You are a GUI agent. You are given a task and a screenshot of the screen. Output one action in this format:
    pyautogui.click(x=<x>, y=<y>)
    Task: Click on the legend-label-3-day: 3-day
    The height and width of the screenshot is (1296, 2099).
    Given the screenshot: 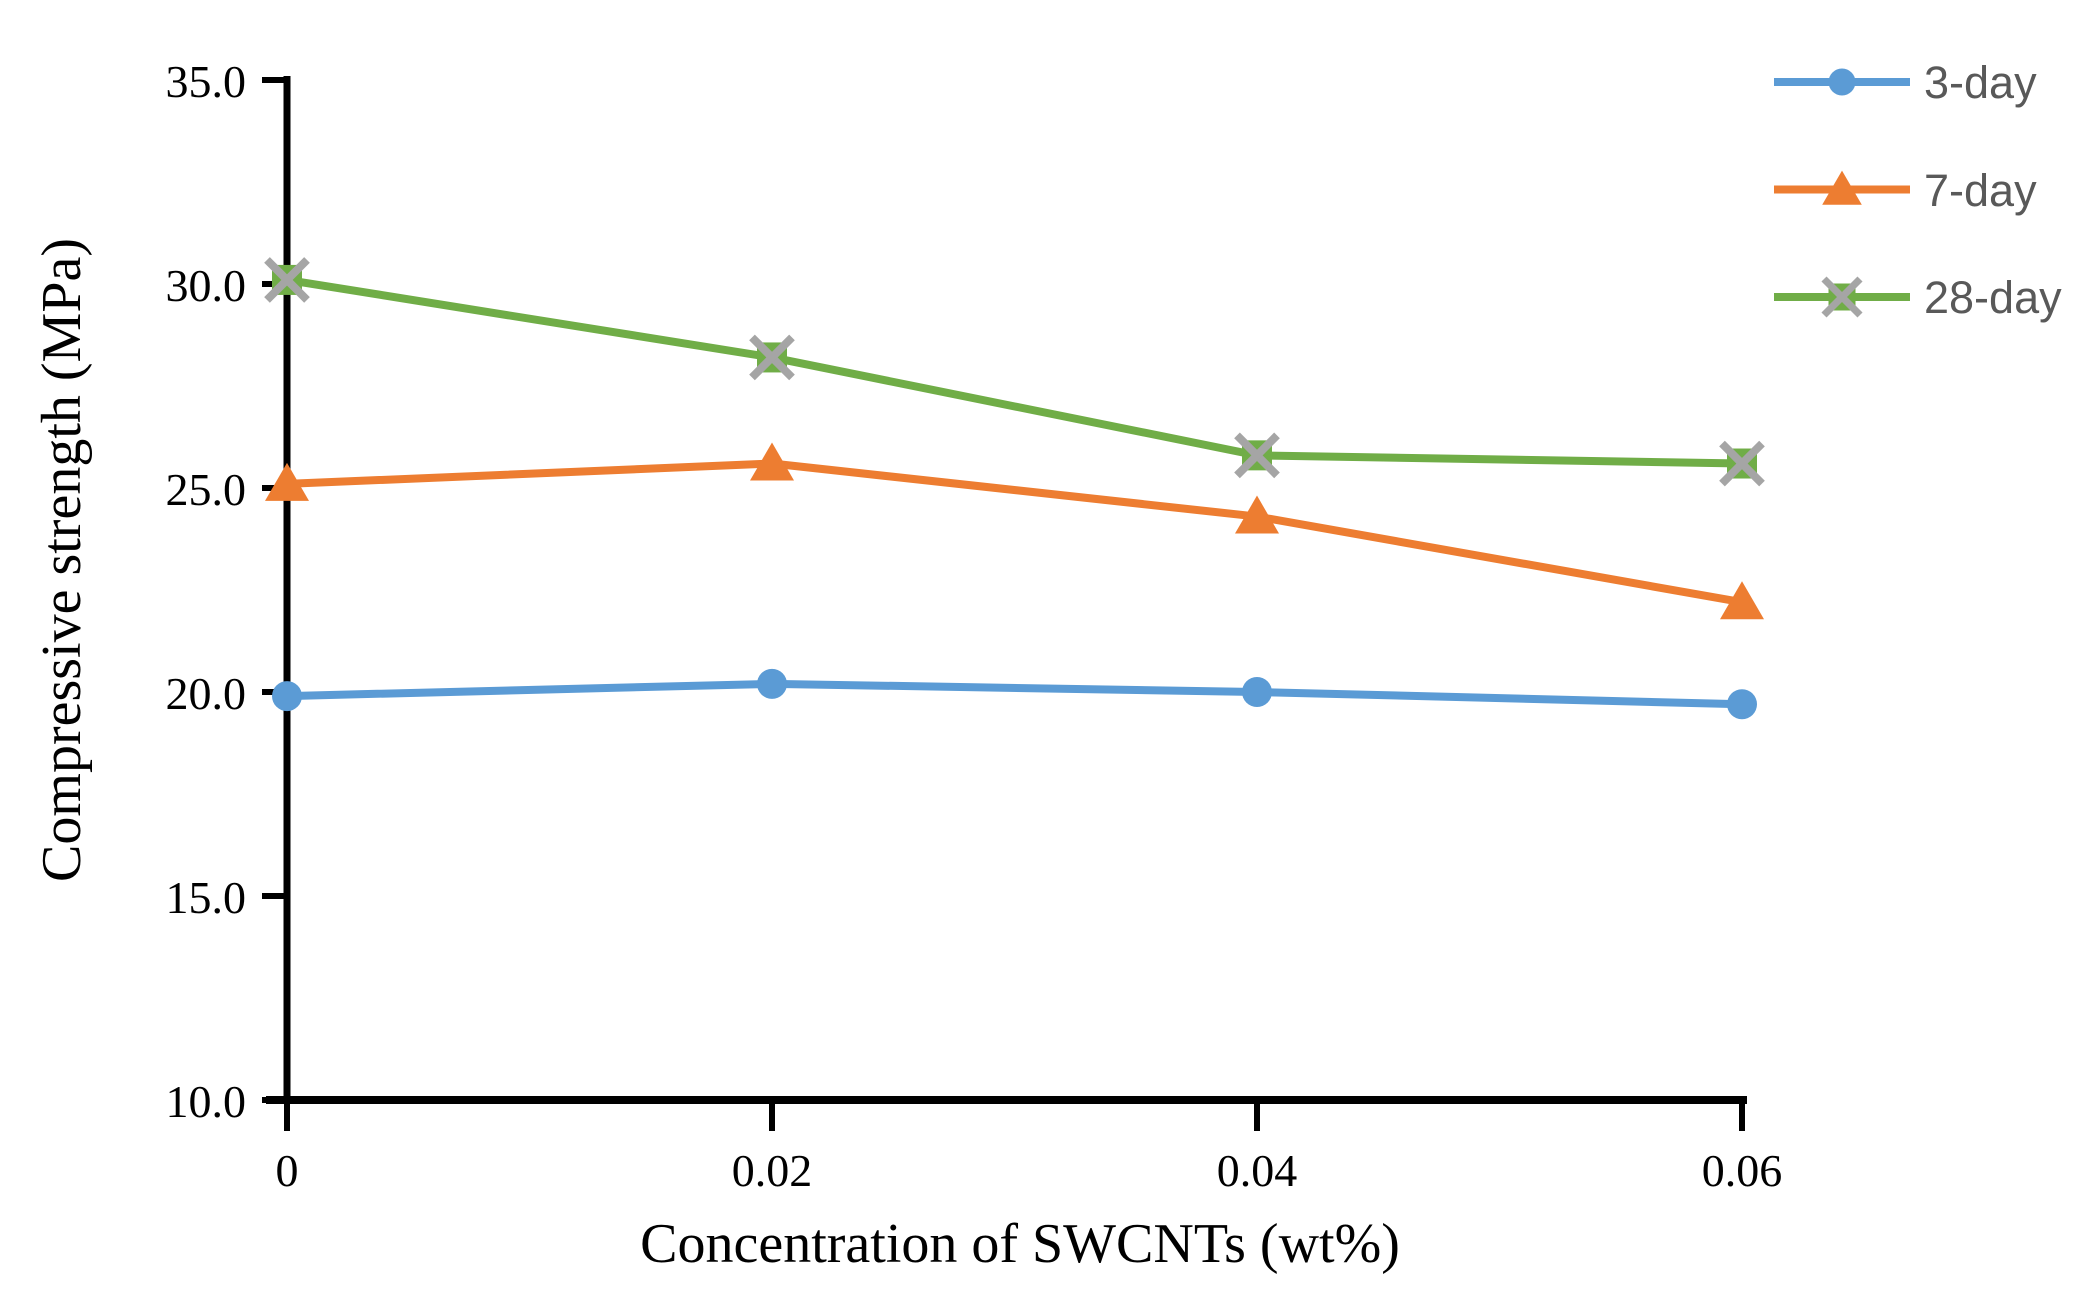 What is the action you would take?
    pyautogui.click(x=1980, y=82)
    